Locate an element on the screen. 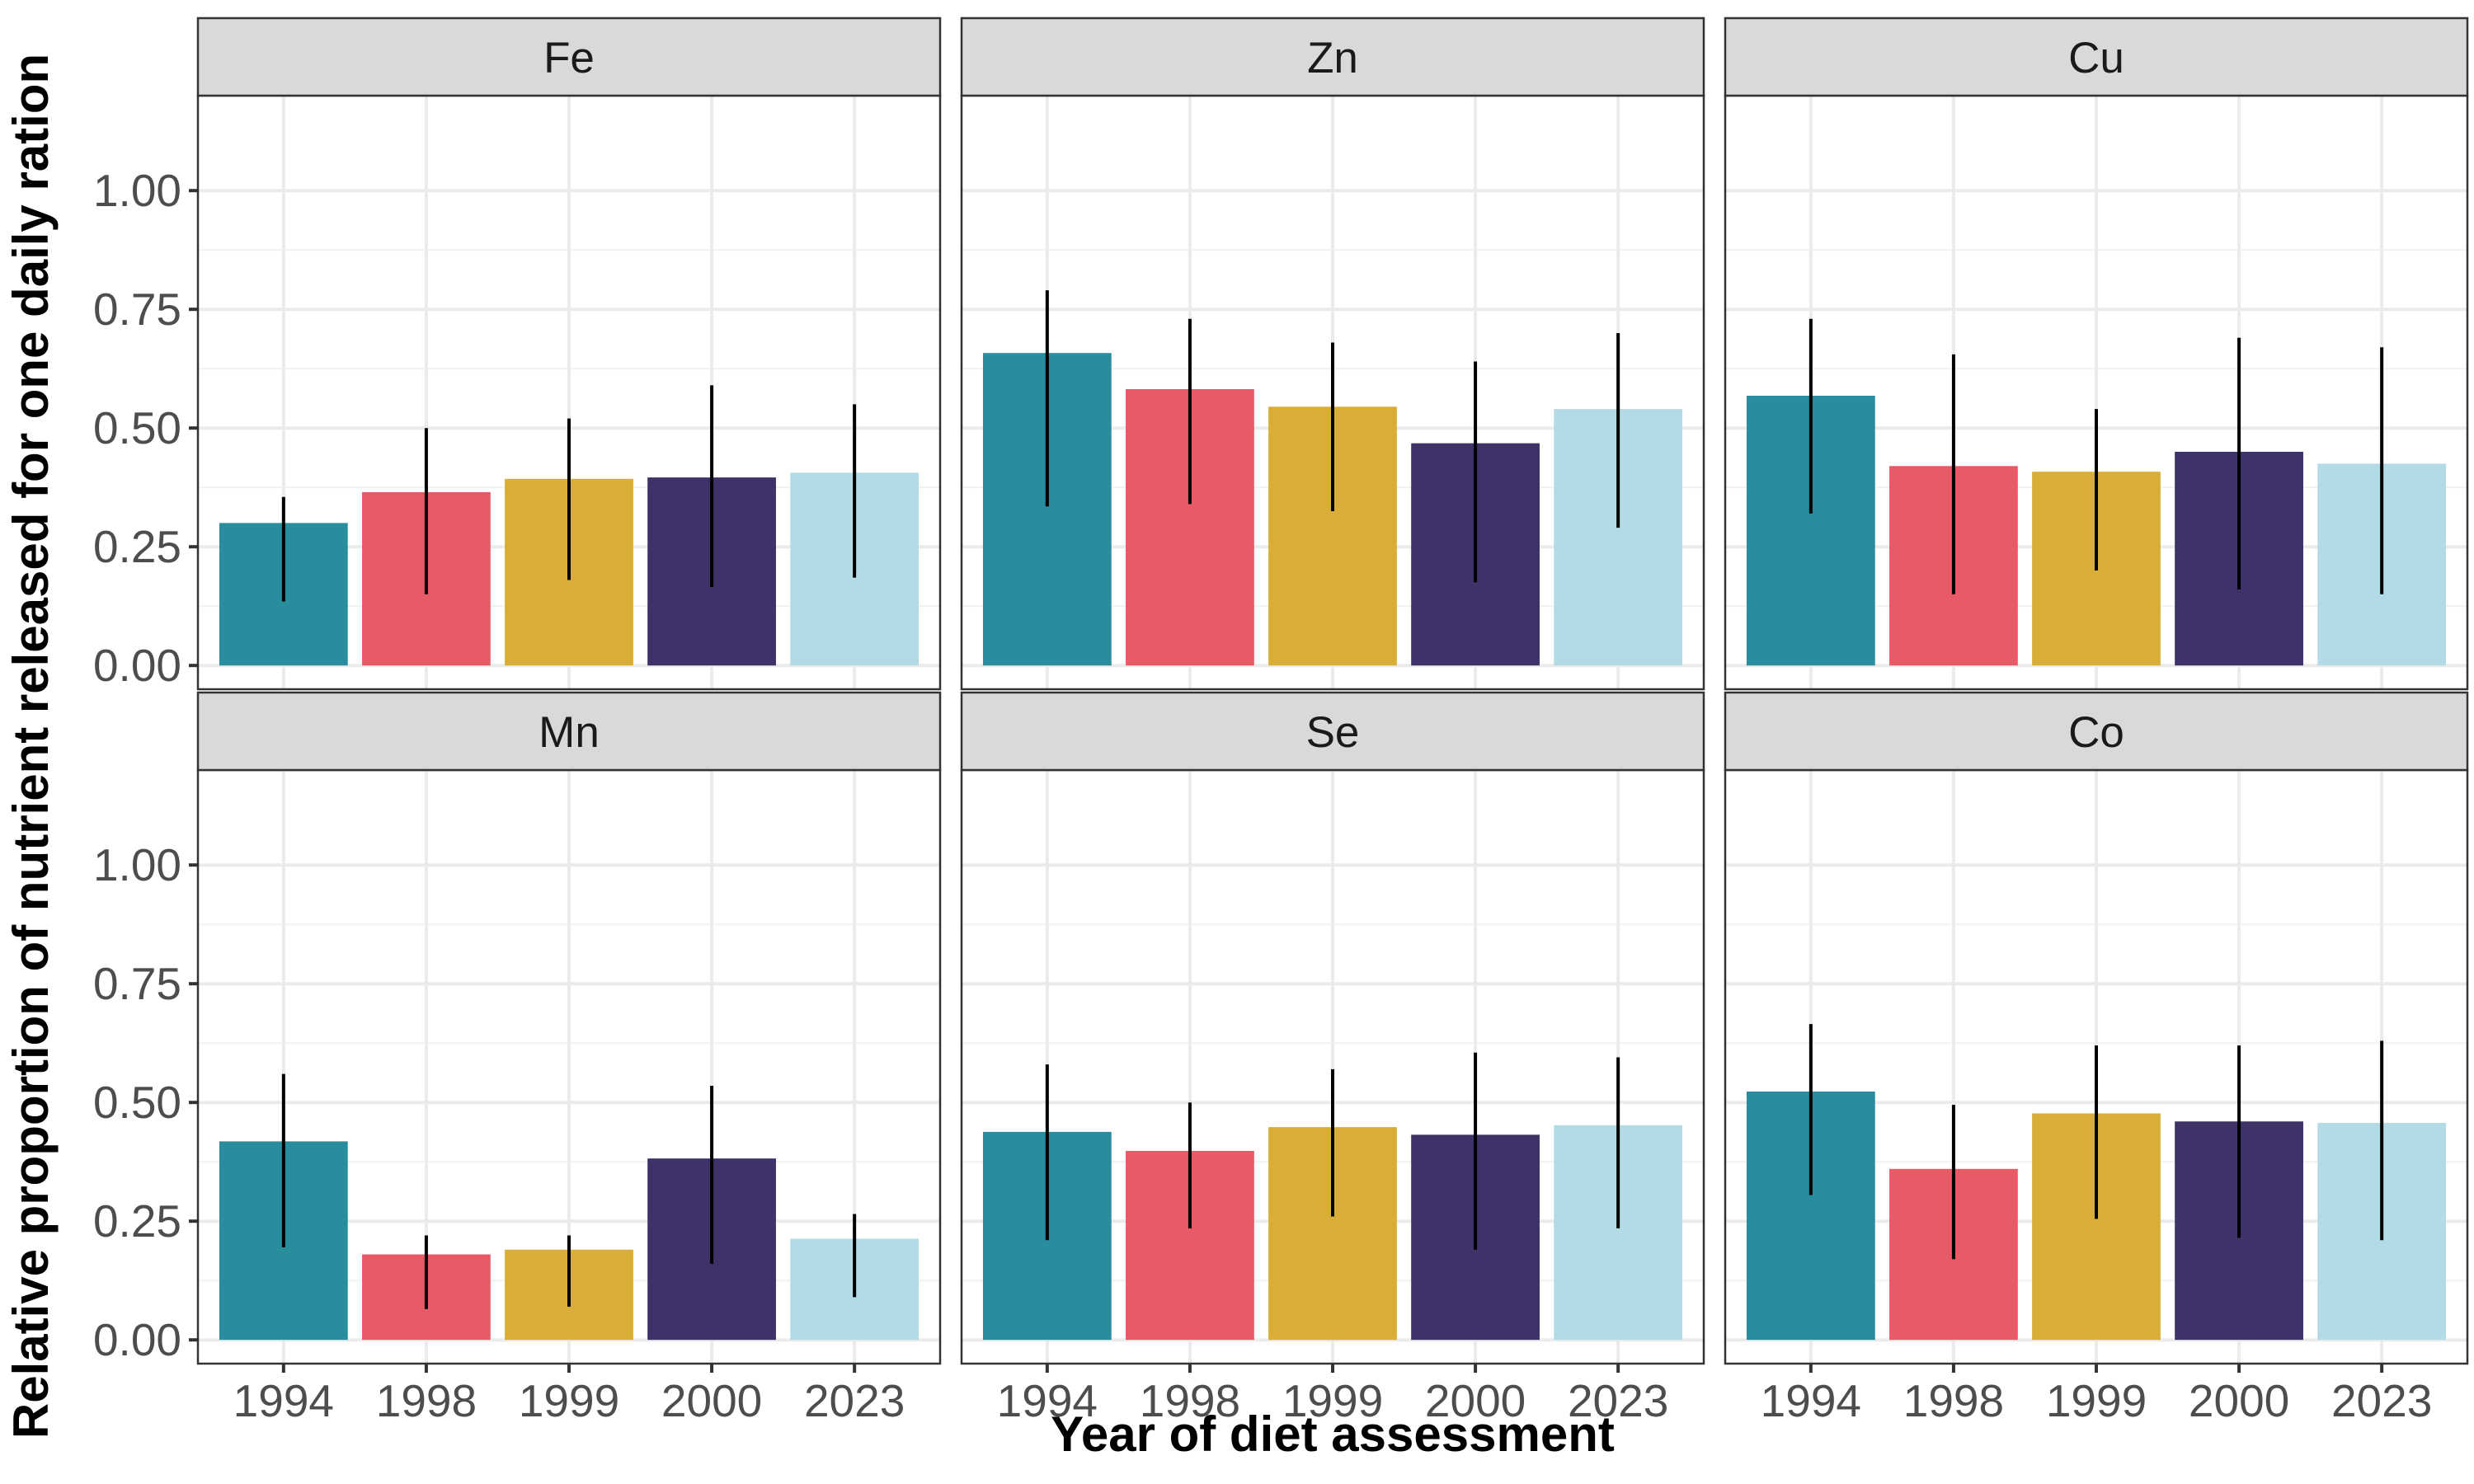  strip-label-zn: Zn is located at coordinates (1332, 58).